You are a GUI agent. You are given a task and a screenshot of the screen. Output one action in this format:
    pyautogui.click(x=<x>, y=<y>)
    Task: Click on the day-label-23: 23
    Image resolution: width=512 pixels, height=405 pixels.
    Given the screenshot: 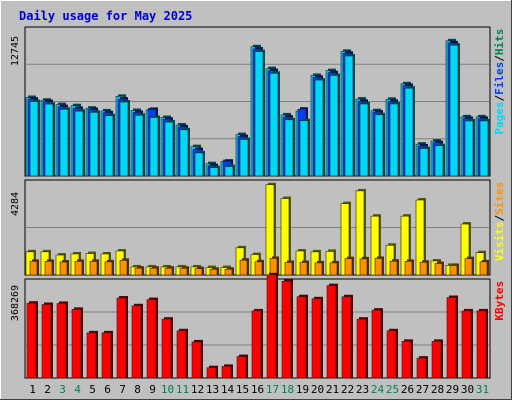 What is the action you would take?
    pyautogui.click(x=362, y=389)
    